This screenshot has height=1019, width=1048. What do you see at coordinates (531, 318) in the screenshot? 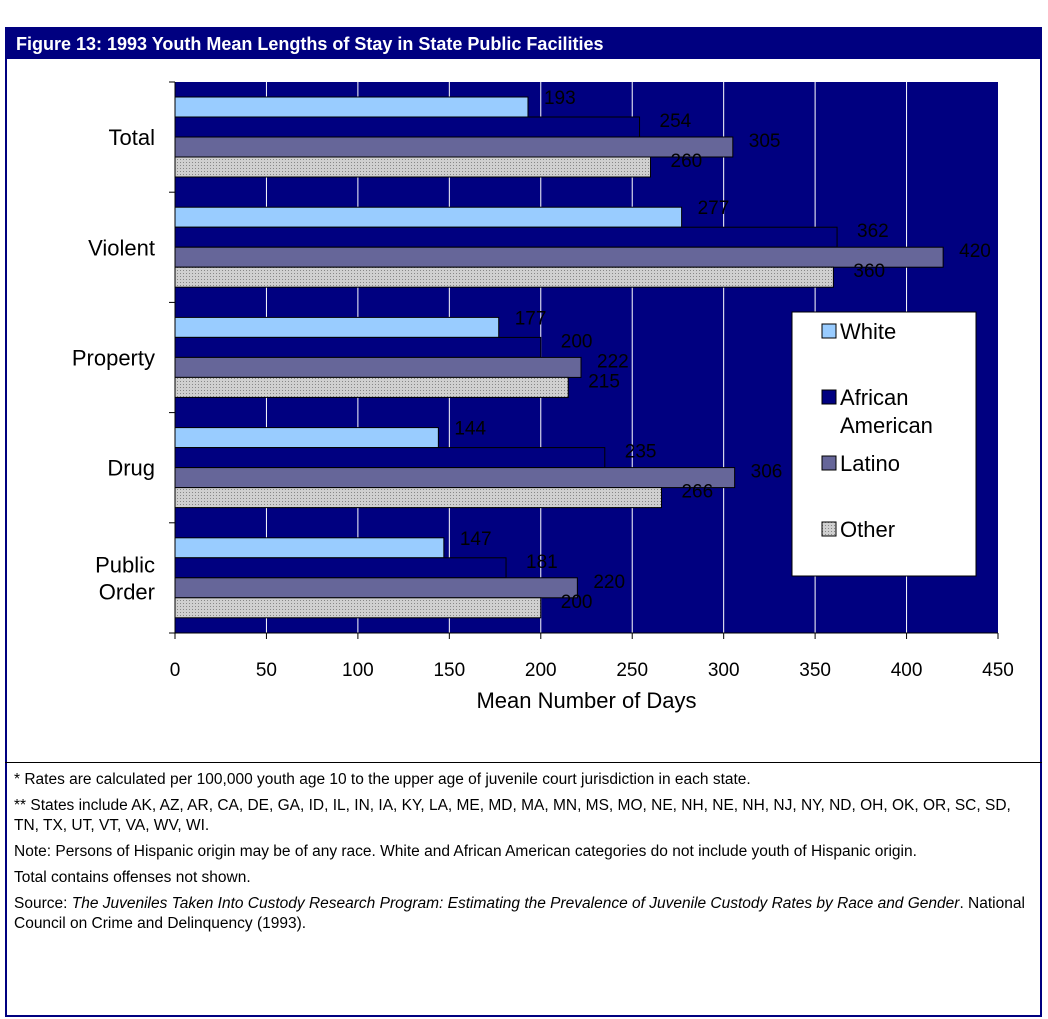
I see `data-label: 177` at bounding box center [531, 318].